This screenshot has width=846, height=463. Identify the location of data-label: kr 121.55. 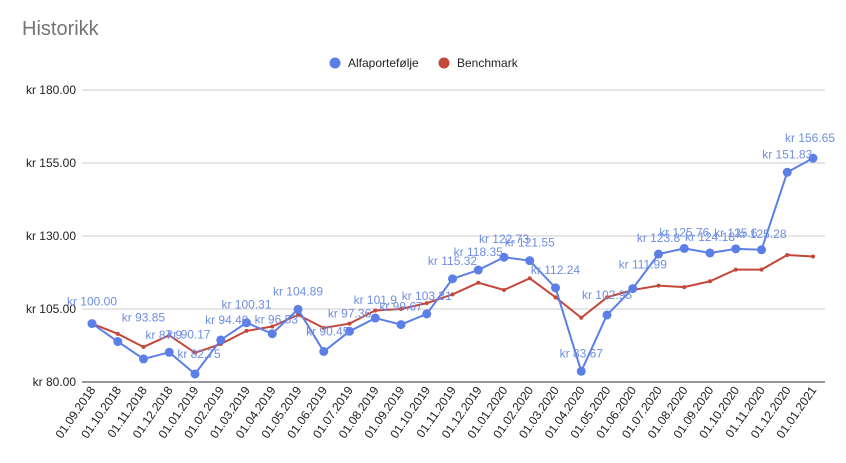
(530, 243).